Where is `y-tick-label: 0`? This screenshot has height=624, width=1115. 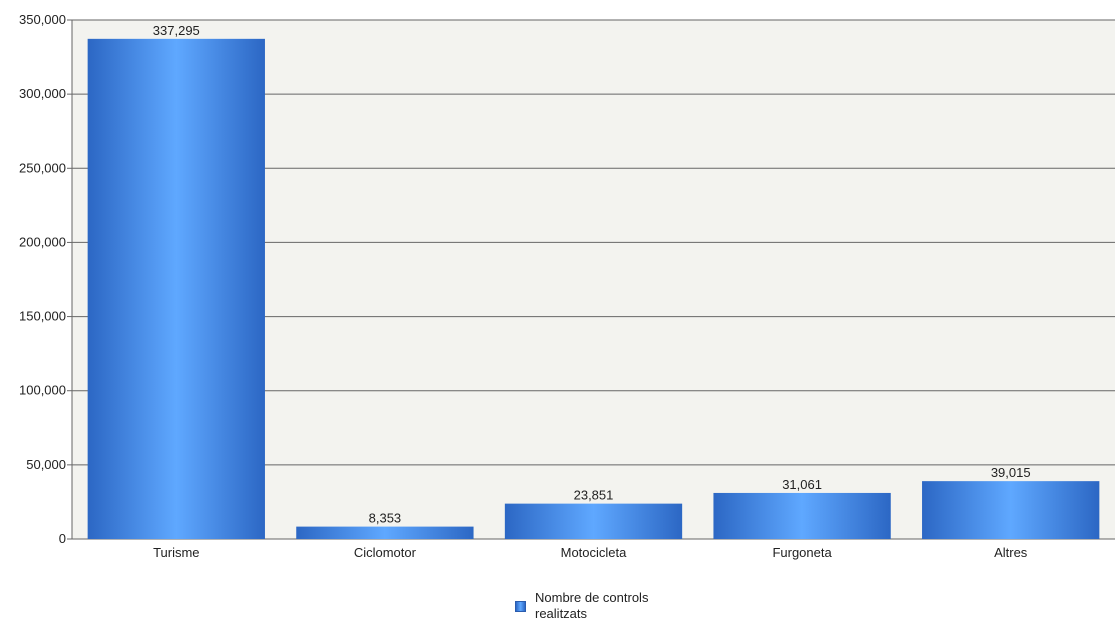
y-tick-label: 0 is located at coordinates (62, 538).